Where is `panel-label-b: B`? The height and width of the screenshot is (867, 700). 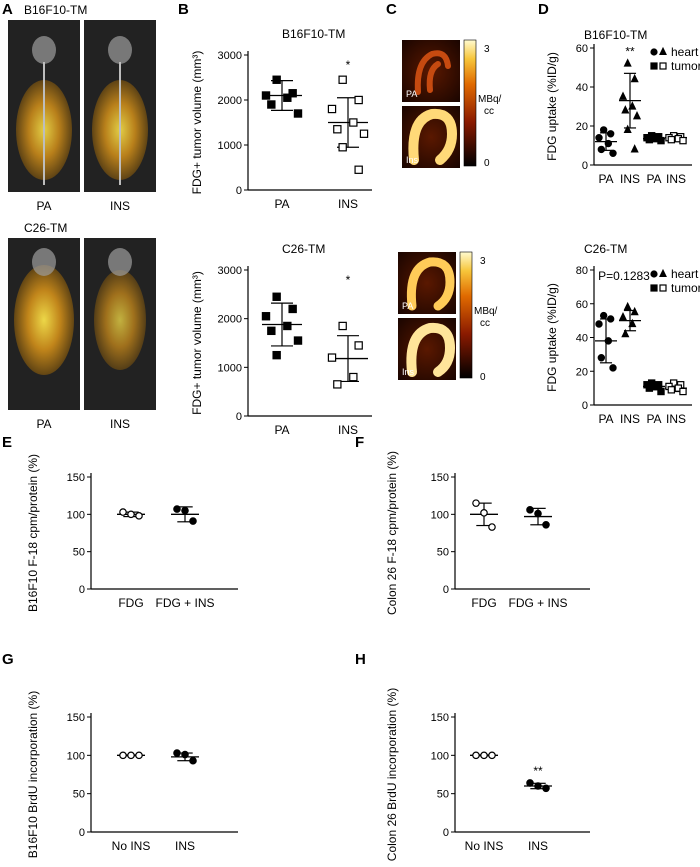
panel-label-b: B is located at coordinates (183, 9).